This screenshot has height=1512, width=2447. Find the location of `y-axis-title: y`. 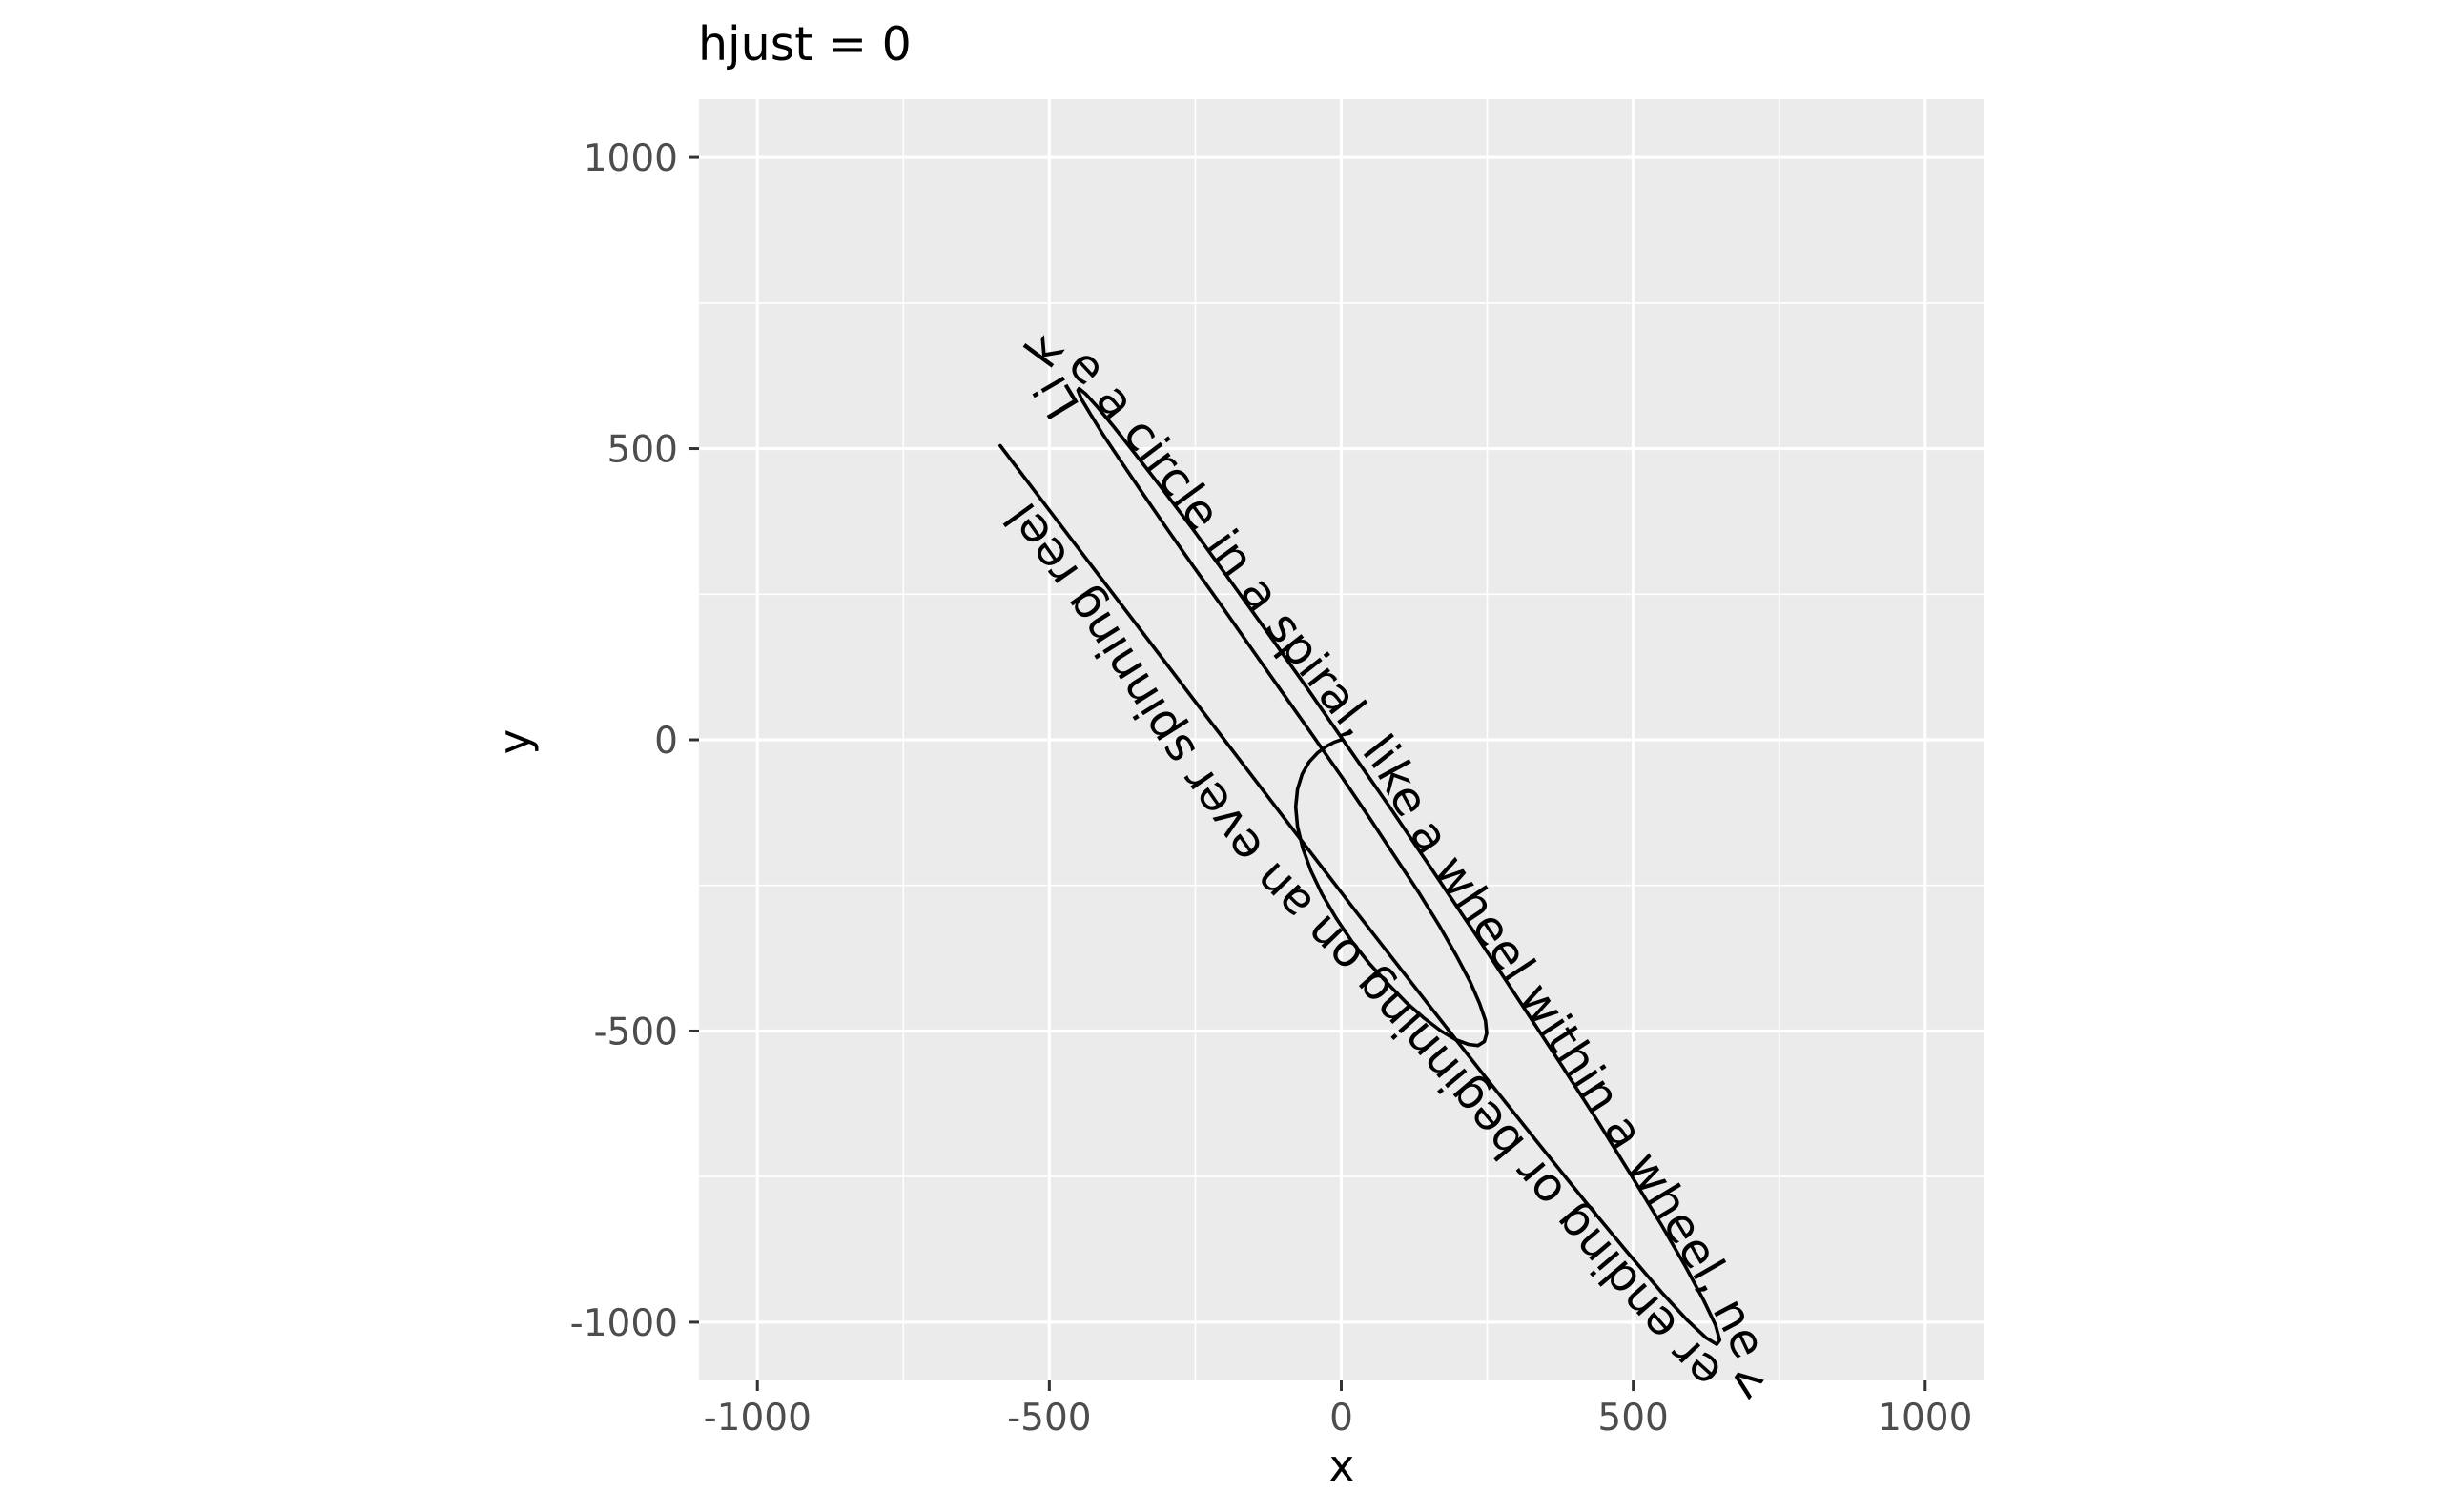

y-axis-title: y is located at coordinates (514, 742).